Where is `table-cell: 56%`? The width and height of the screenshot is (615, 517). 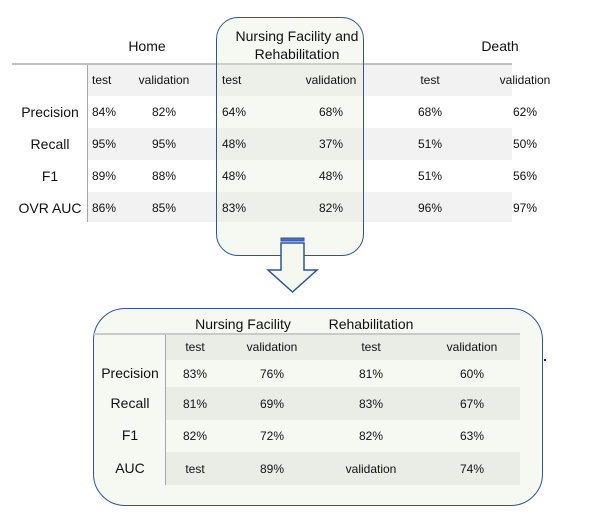 table-cell: 56% is located at coordinates (525, 176).